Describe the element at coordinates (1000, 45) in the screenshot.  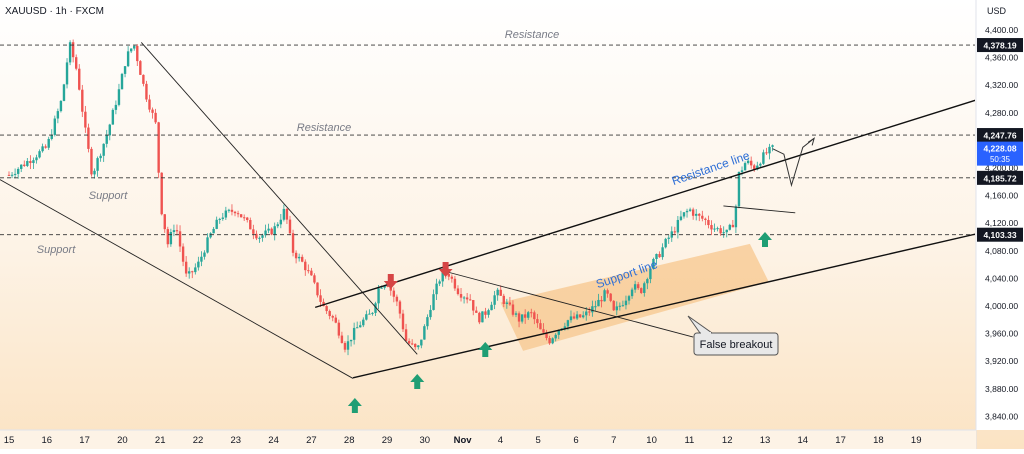
I see `level-price-badge` at that location.